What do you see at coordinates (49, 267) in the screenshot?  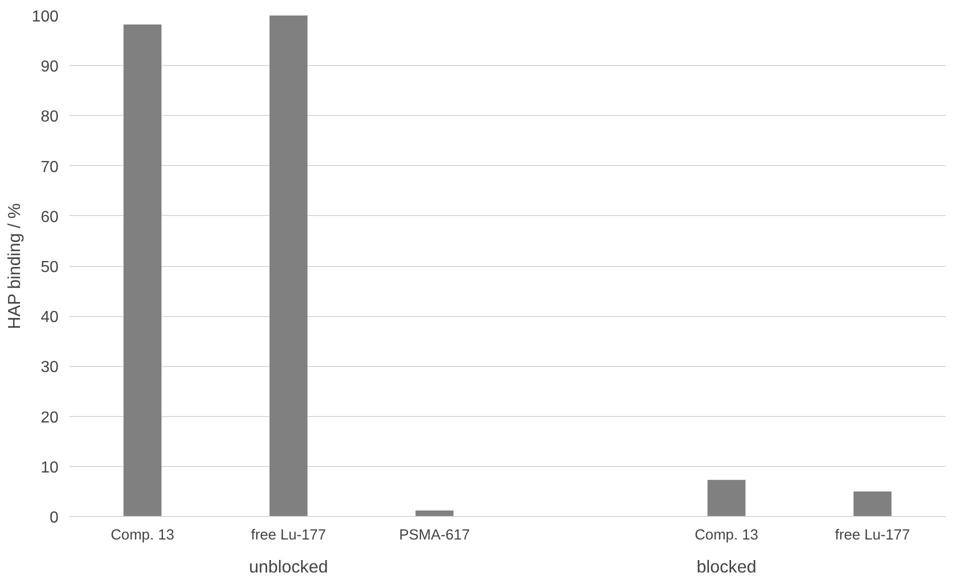 I see `y-tick-label: 50` at bounding box center [49, 267].